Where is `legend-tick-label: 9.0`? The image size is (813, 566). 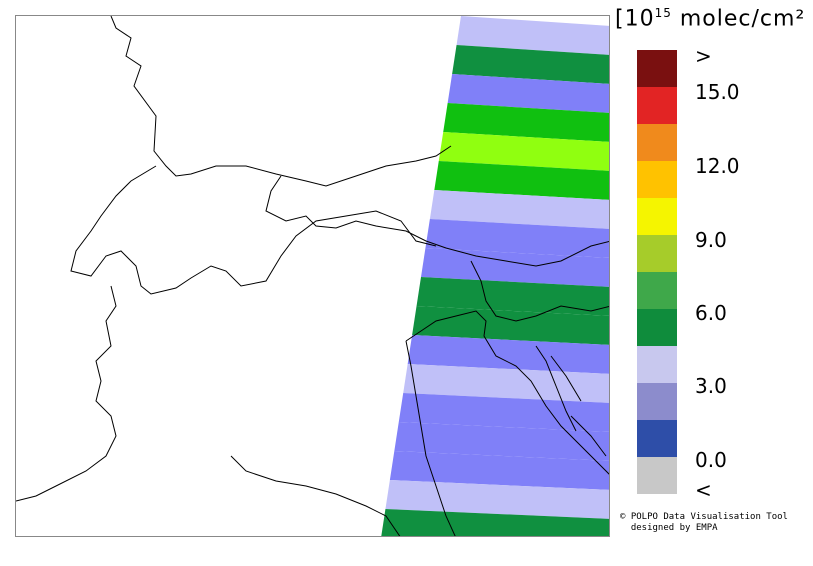
legend-tick-label: 9.0 is located at coordinates (711, 240).